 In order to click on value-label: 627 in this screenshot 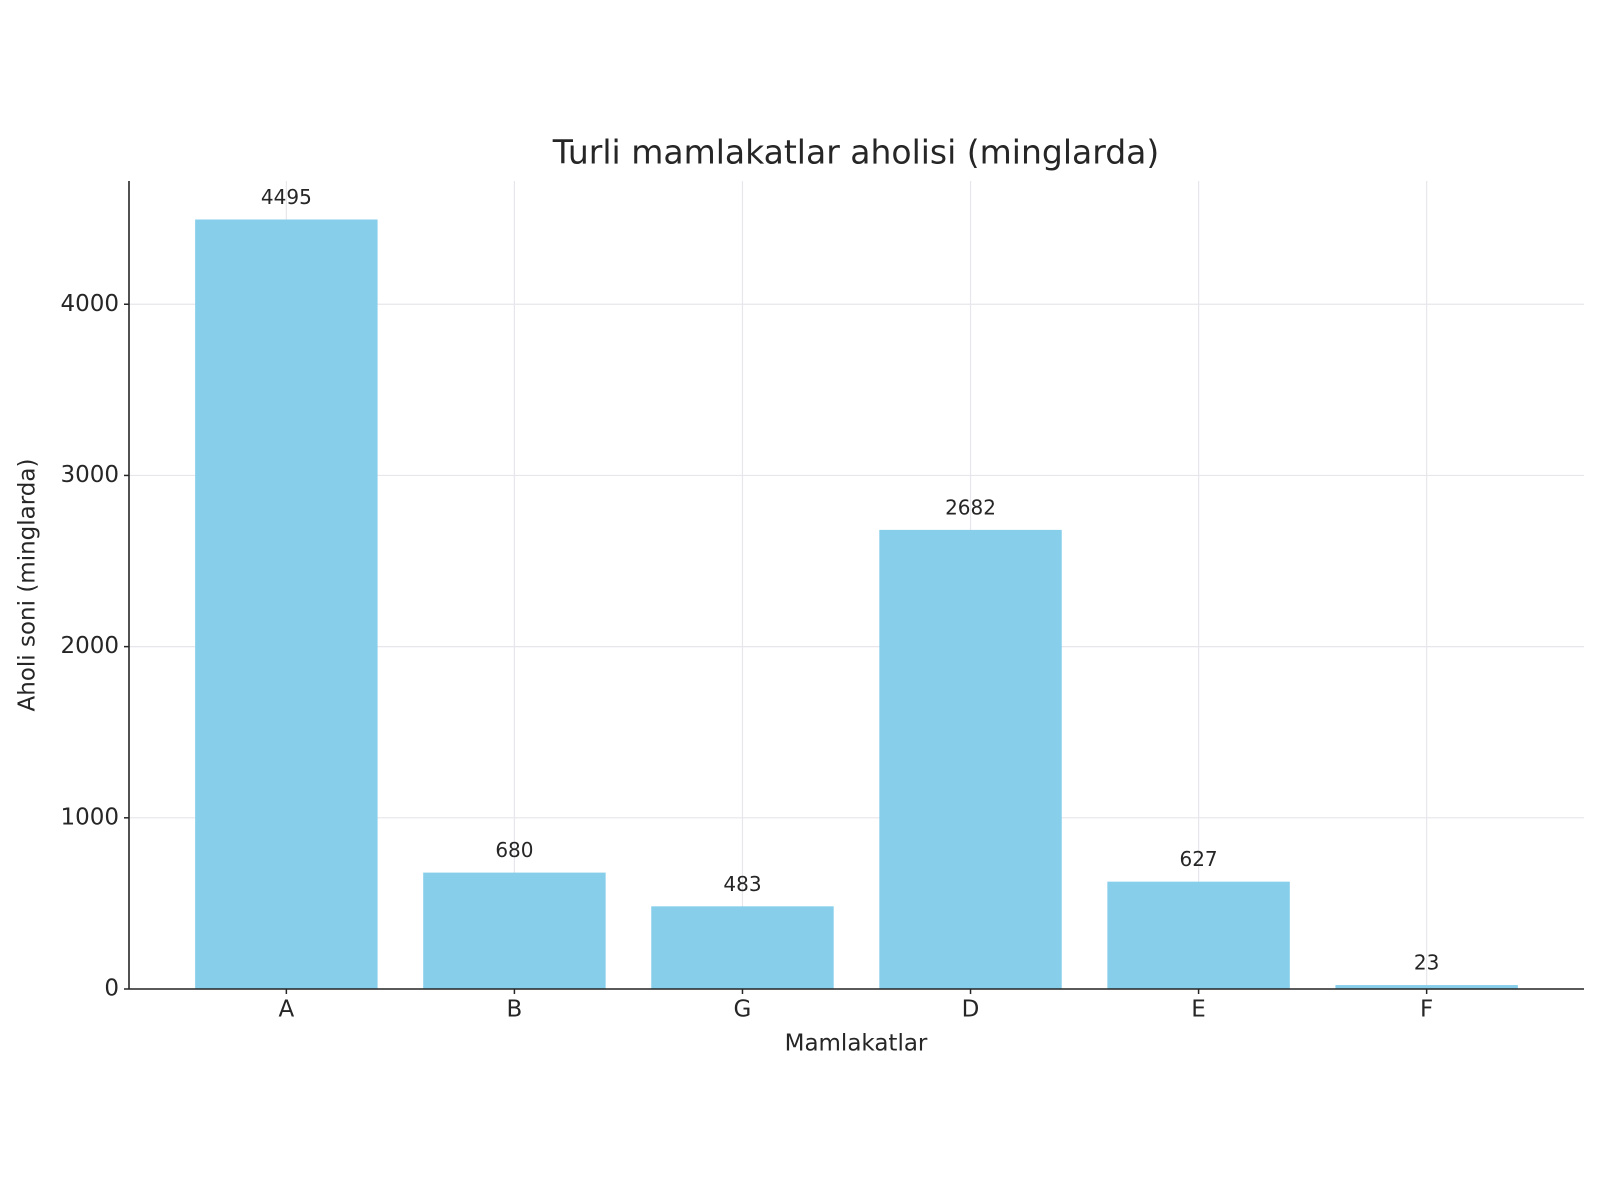, I will do `click(1198, 859)`.